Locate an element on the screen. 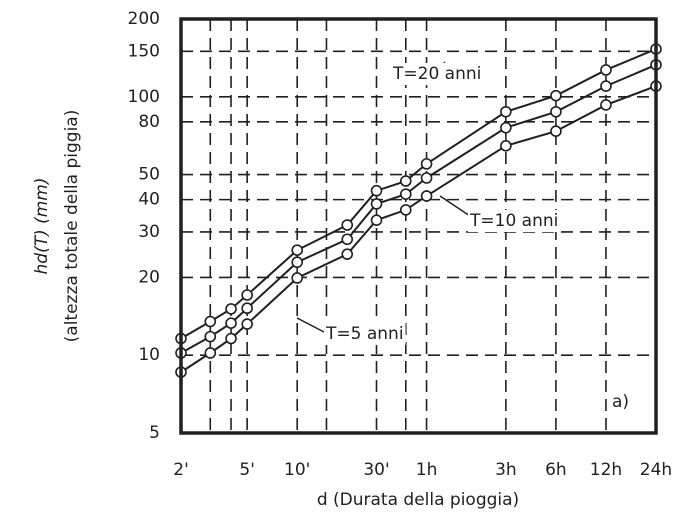 This screenshot has height=524, width=680. x-tick-label: 3h is located at coordinates (506, 470).